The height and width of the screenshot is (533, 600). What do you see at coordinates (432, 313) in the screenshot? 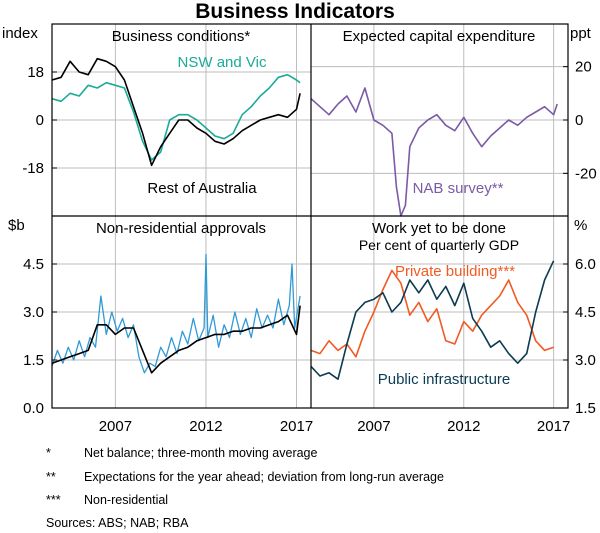
I see `private-building-line` at bounding box center [432, 313].